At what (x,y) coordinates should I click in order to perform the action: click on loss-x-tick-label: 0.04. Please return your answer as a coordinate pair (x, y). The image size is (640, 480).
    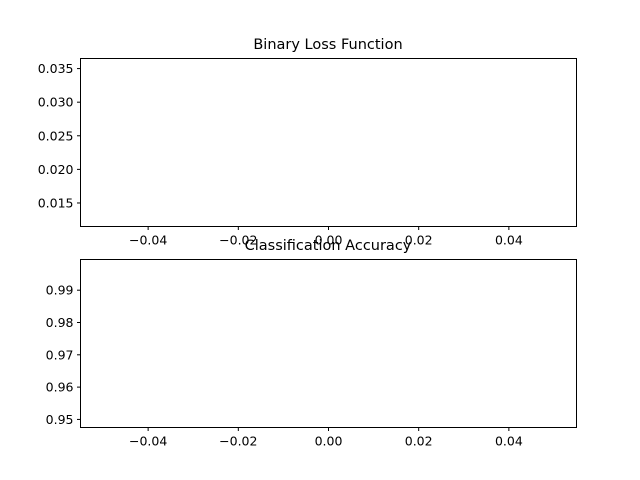
    Looking at the image, I should click on (509, 240).